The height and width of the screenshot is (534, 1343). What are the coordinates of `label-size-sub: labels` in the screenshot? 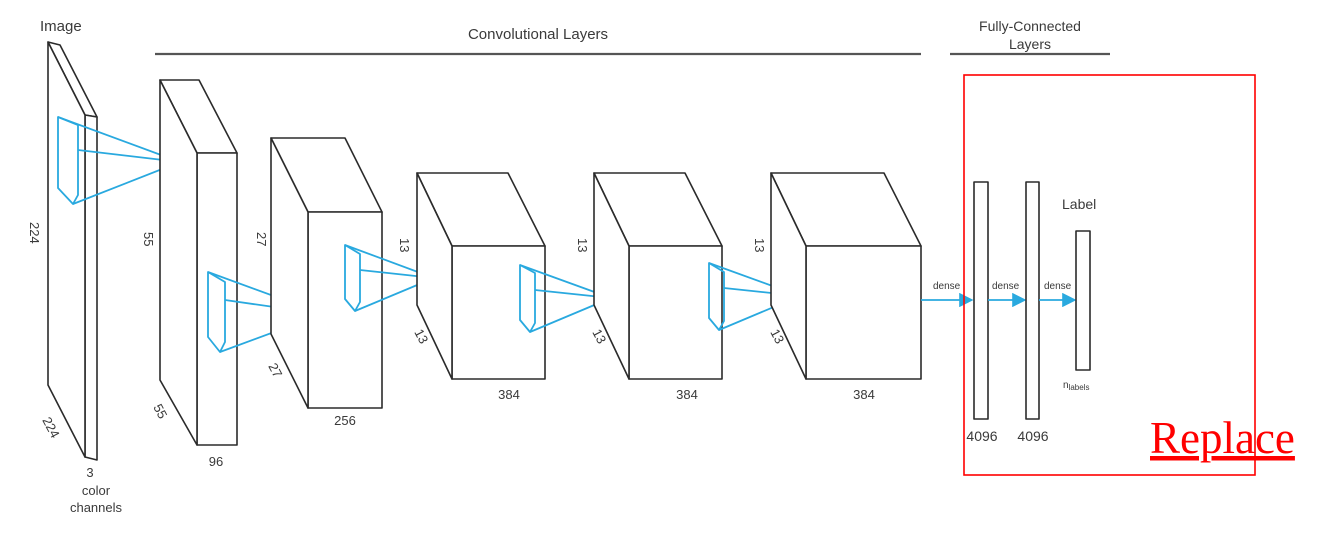 It's located at (1079, 387).